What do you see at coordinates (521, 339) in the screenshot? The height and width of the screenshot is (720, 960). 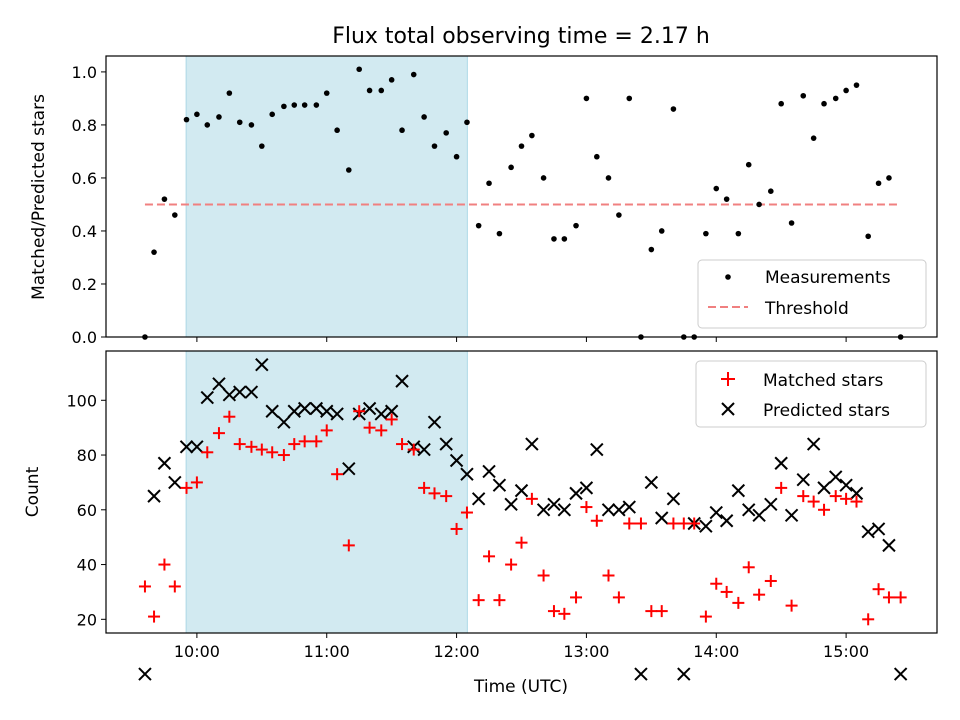 I see `ratio-x-ticks` at bounding box center [521, 339].